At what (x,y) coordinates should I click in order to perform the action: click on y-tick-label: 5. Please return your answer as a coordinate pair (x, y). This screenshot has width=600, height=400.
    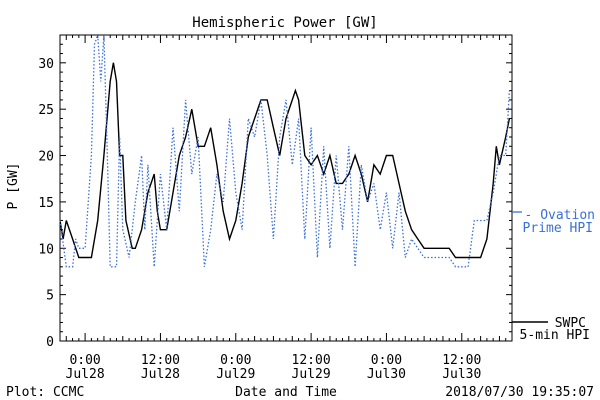
    Looking at the image, I should click on (50, 296).